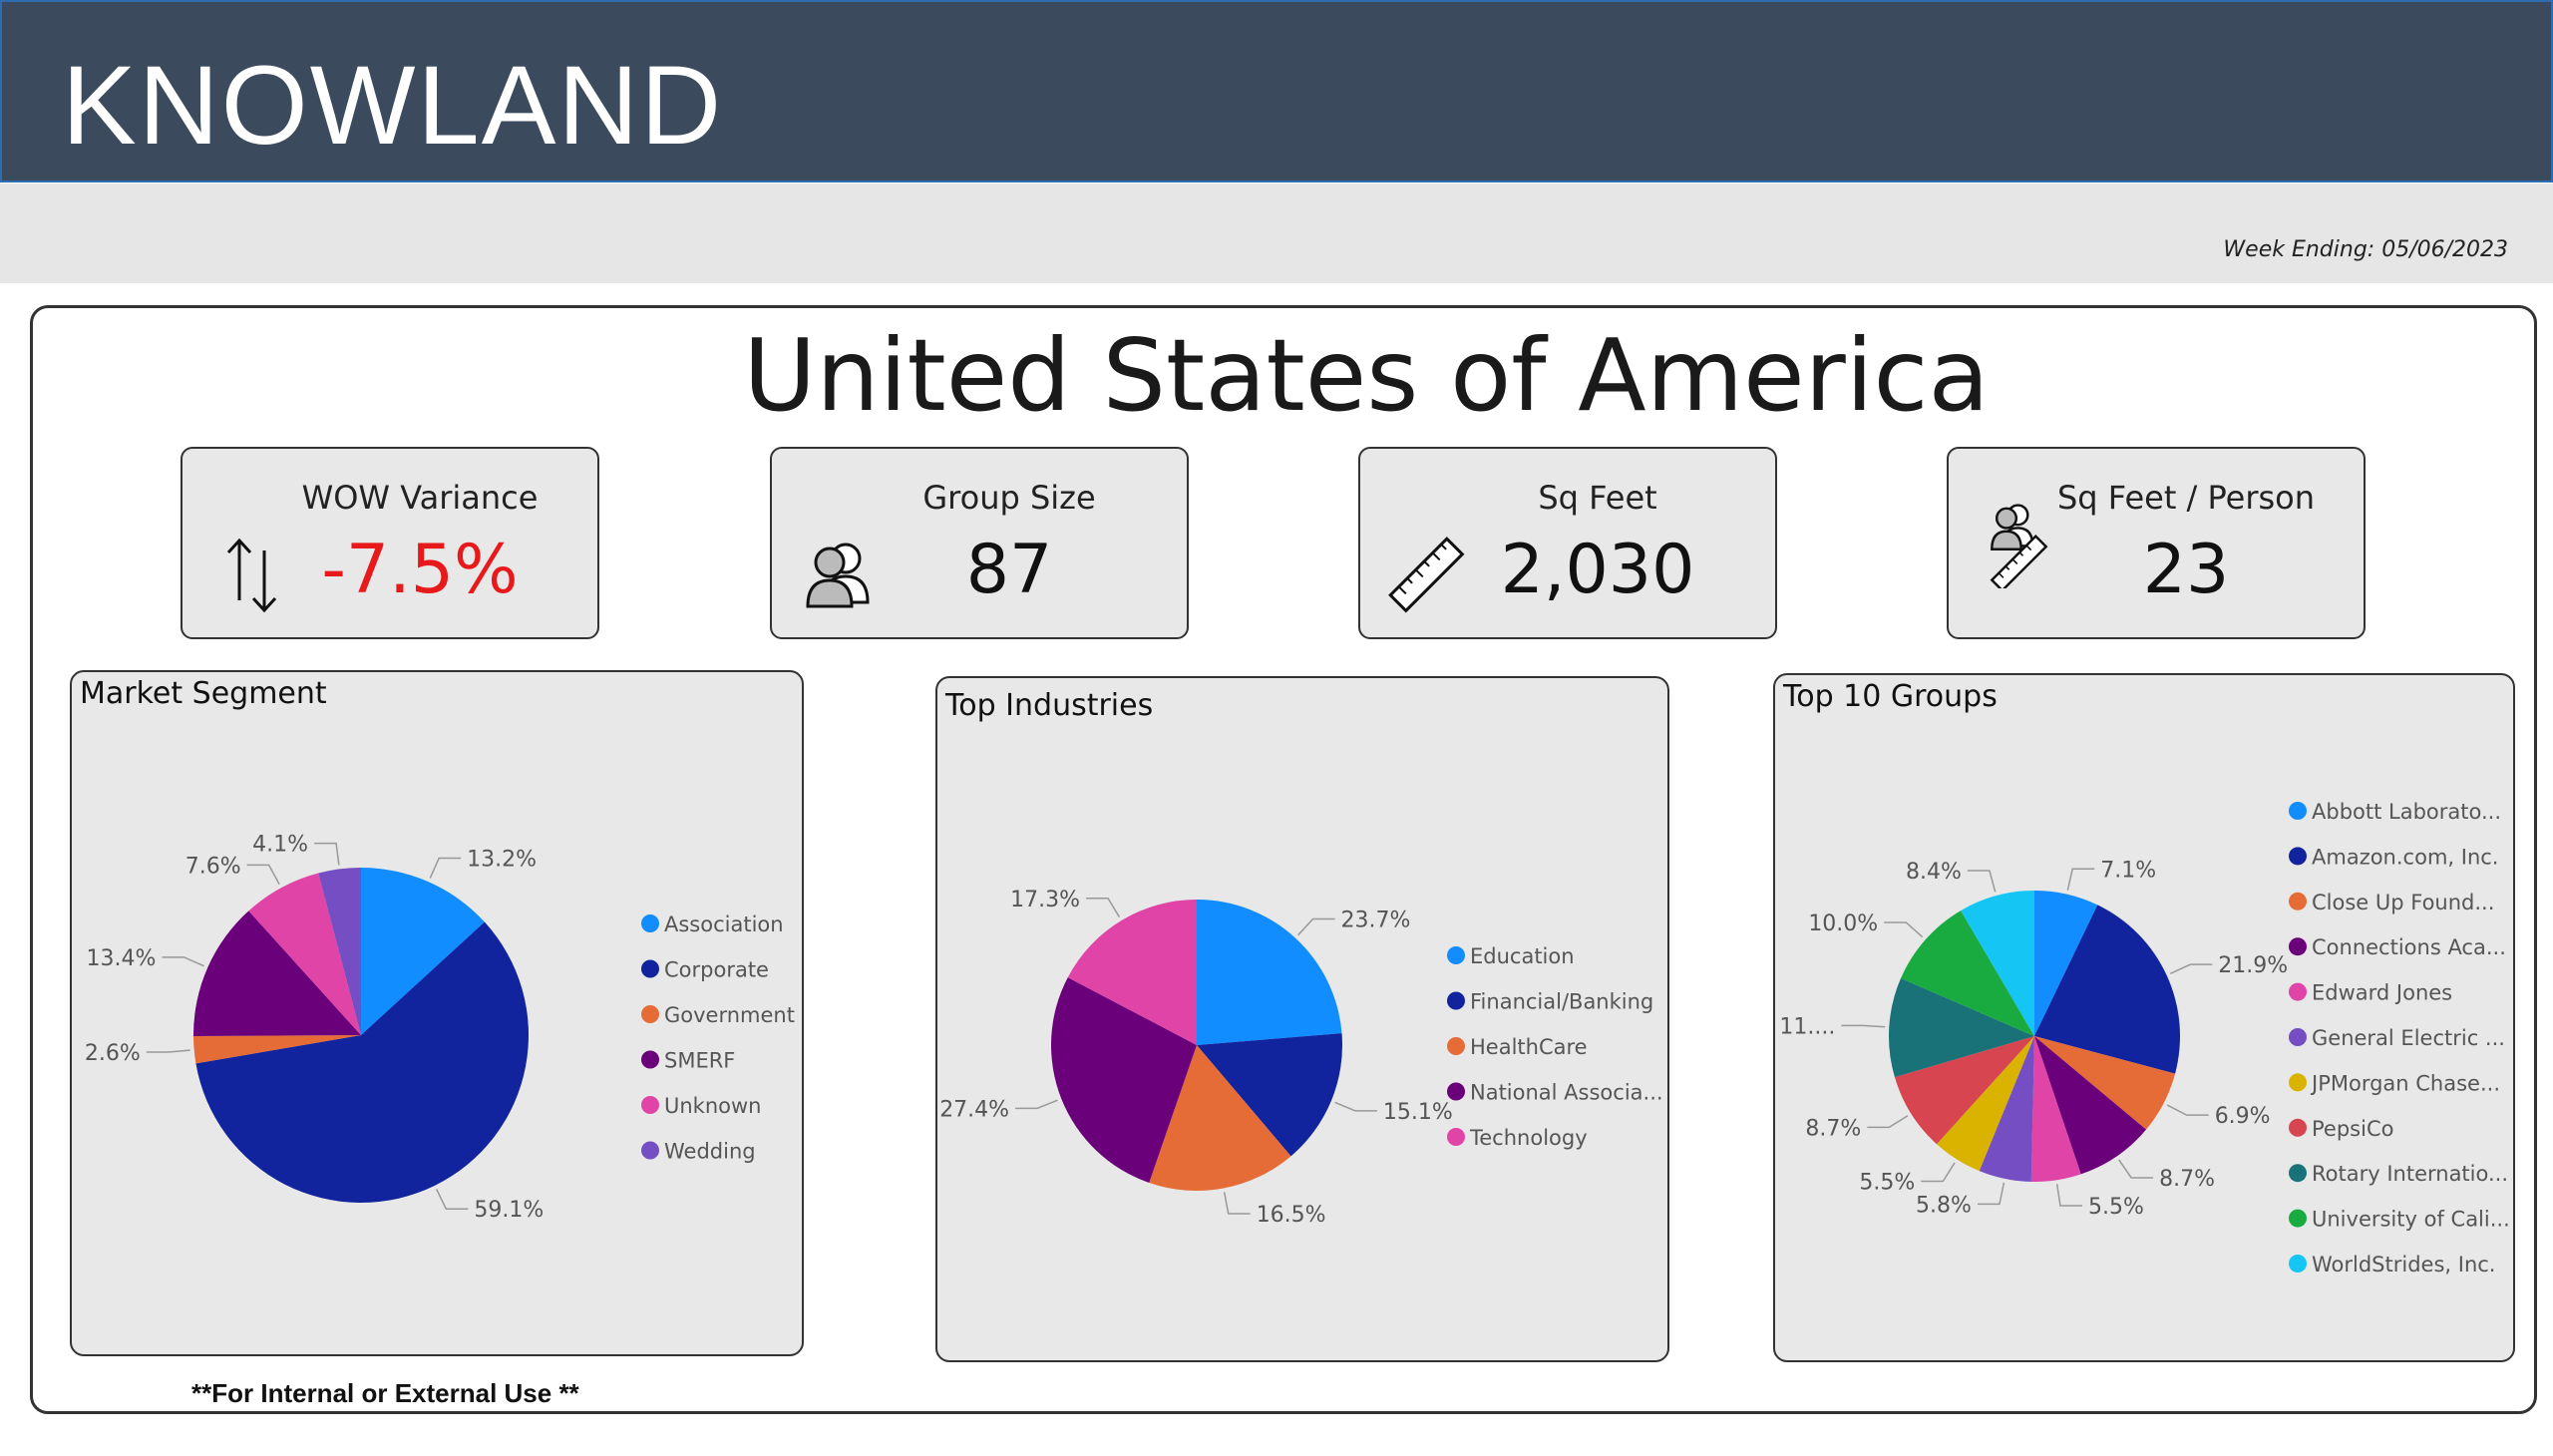 The width and height of the screenshot is (2553, 1456). Describe the element at coordinates (420, 570) in the screenshot. I see `kpi-value: -7.5%` at that location.